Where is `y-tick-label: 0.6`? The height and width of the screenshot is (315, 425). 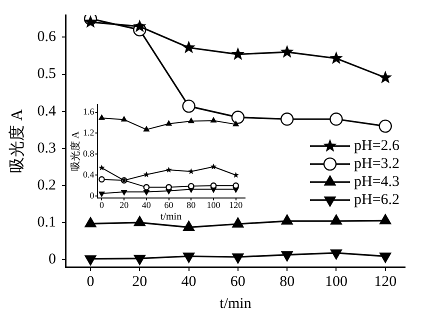
y-tick-label: 0.6 is located at coordinates (46, 37).